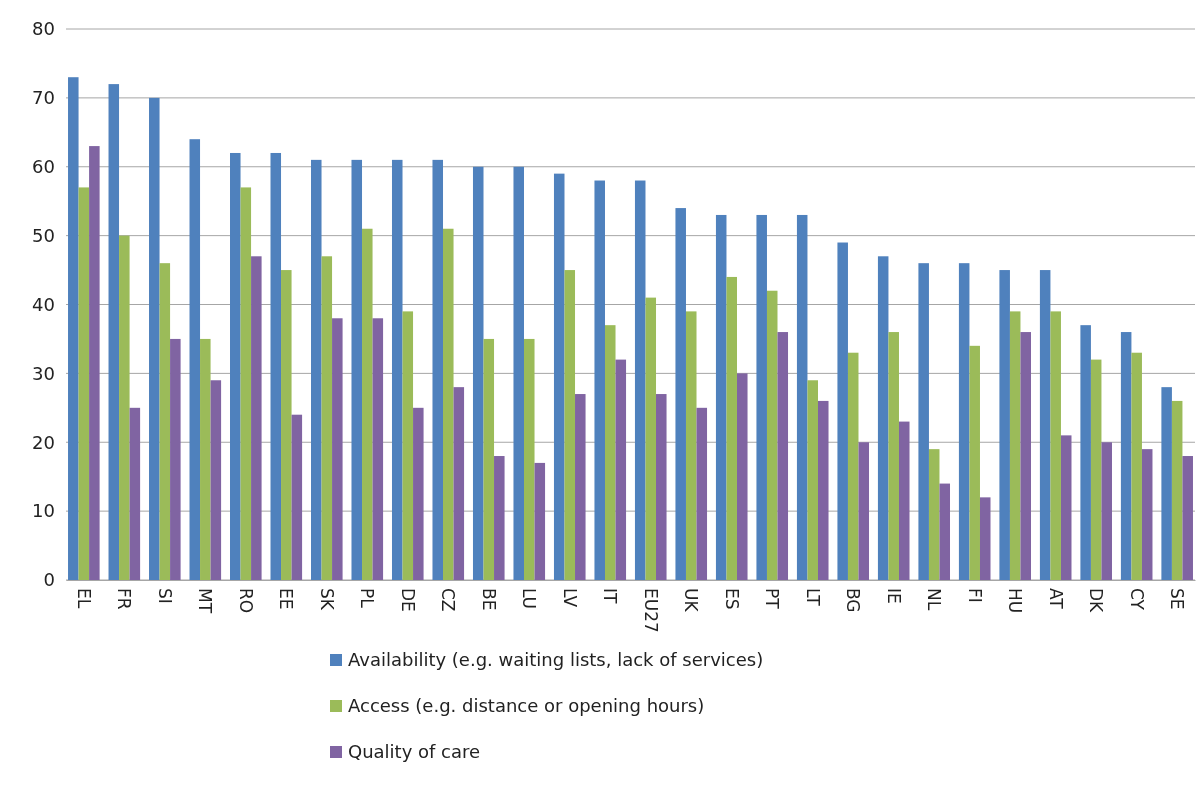 The width and height of the screenshot is (1203, 794). What do you see at coordinates (974, 595) in the screenshot?
I see `x-tick-label: FI` at bounding box center [974, 595].